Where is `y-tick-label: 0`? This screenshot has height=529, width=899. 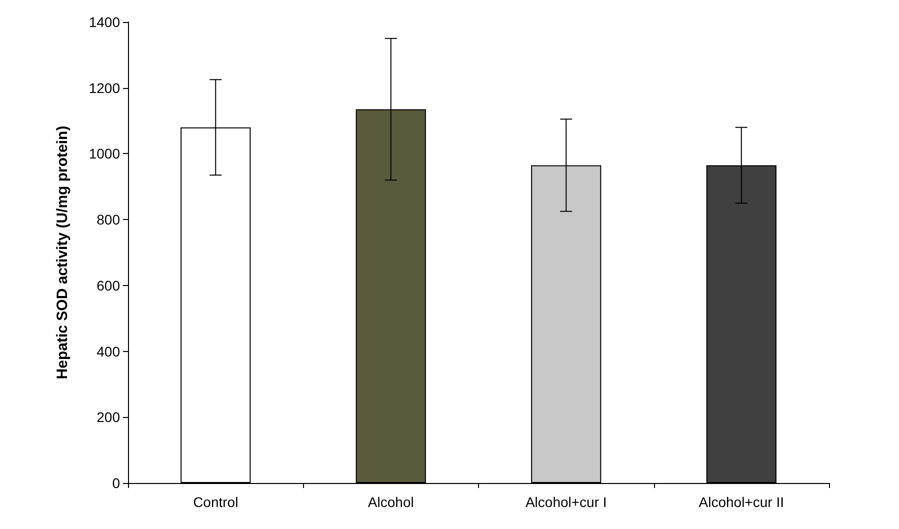
y-tick-label: 0 is located at coordinates (116, 483).